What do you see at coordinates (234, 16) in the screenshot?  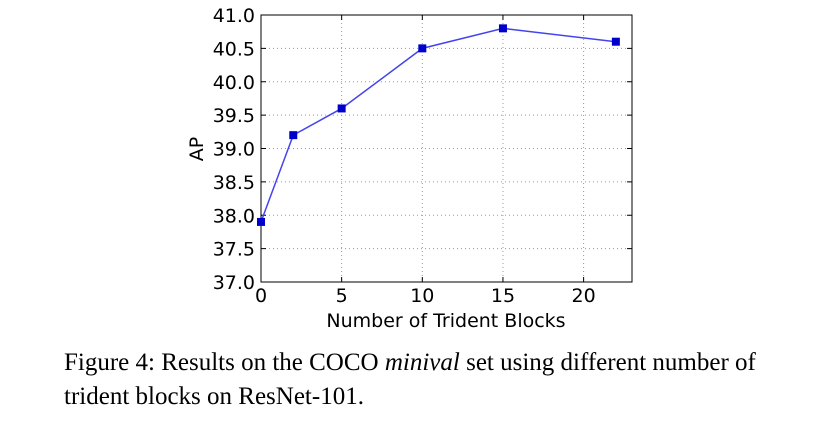 I see `y-tick-label: 41.0` at bounding box center [234, 16].